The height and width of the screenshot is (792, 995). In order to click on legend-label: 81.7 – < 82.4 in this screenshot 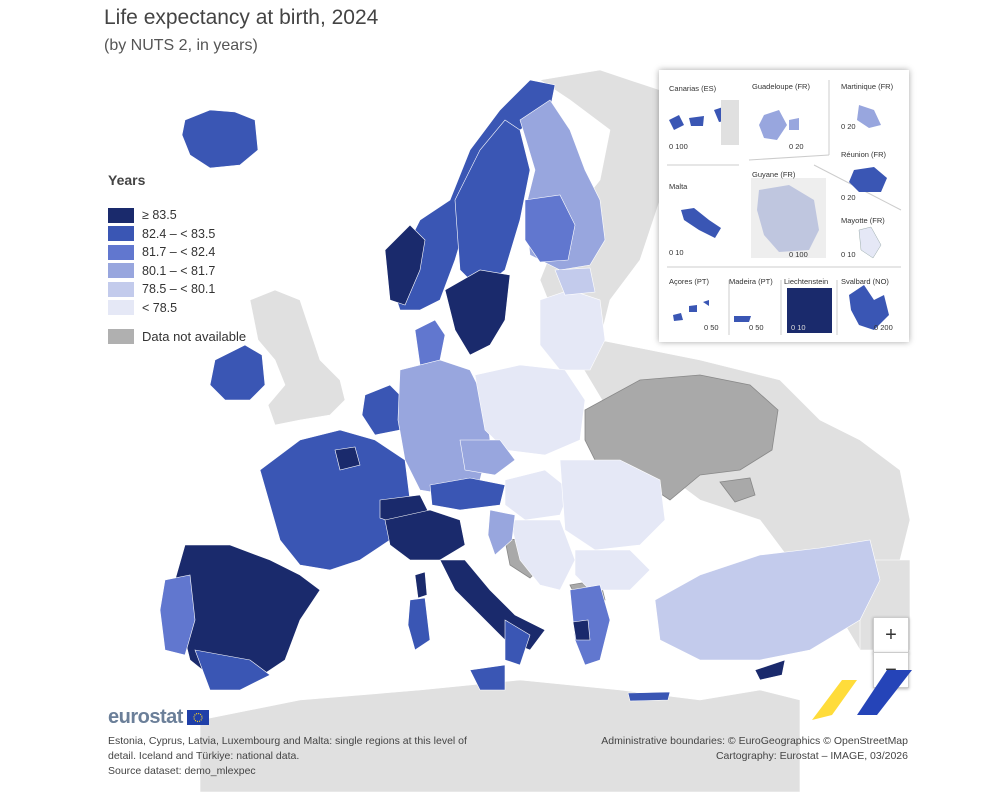, I will do `click(179, 252)`.